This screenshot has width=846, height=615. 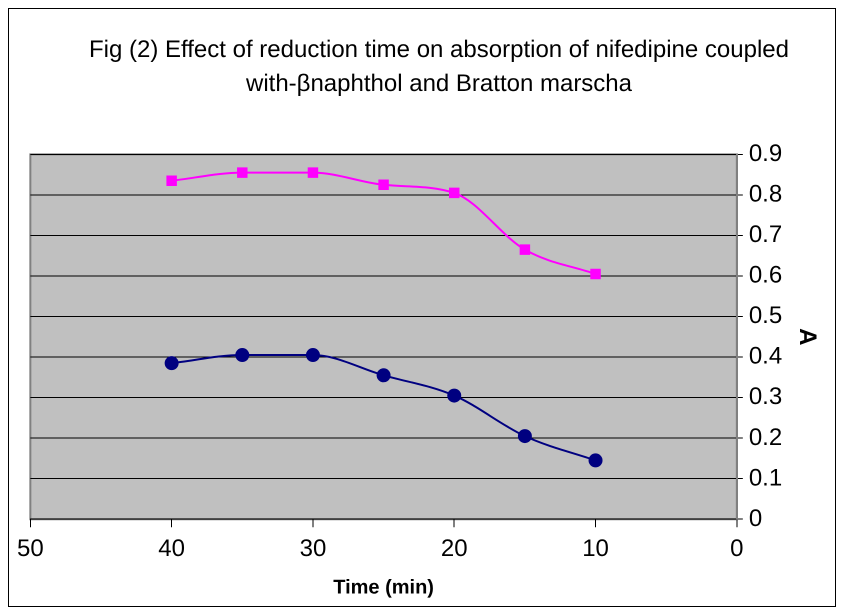 I want to click on chart-title: Fig (2) Effect of reduction time on absorption of nifedipine coupled with-βnaphthol and Bratton marscha, so click(x=439, y=67).